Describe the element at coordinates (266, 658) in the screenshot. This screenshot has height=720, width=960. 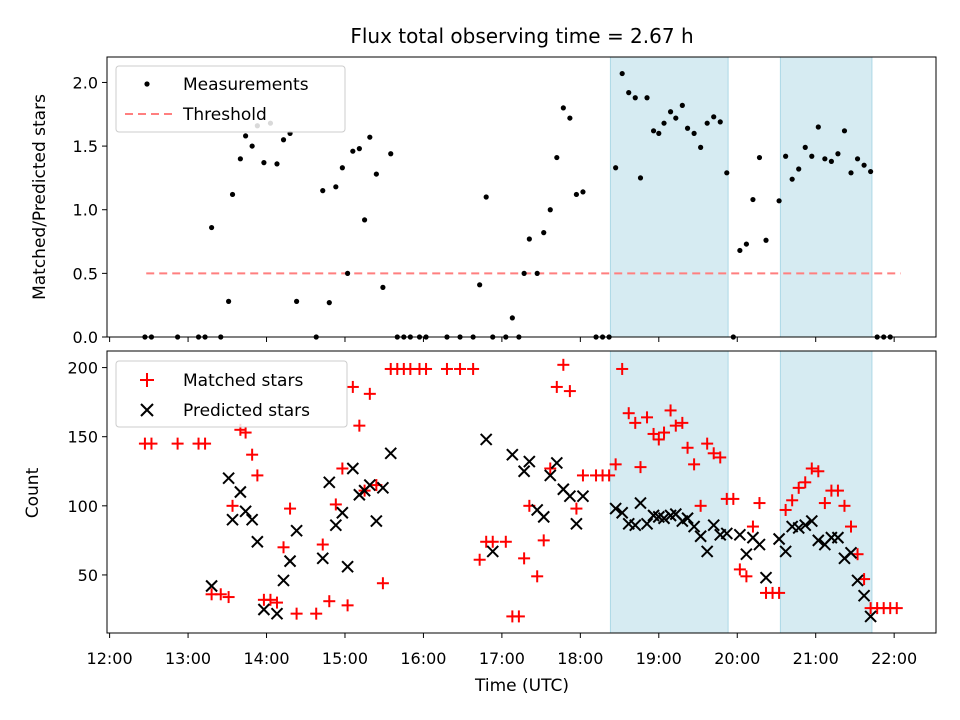
I see `x-tick-label: 14:00` at that location.